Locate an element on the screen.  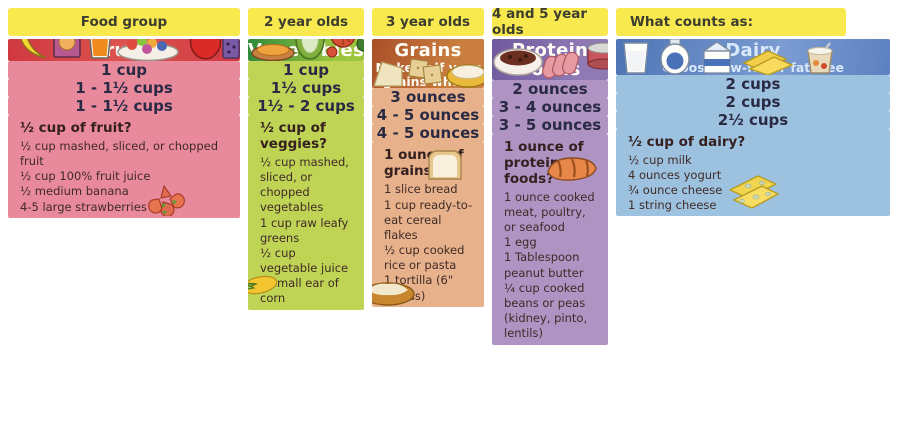
raisin-box-icon is located at coordinates (231, 49).